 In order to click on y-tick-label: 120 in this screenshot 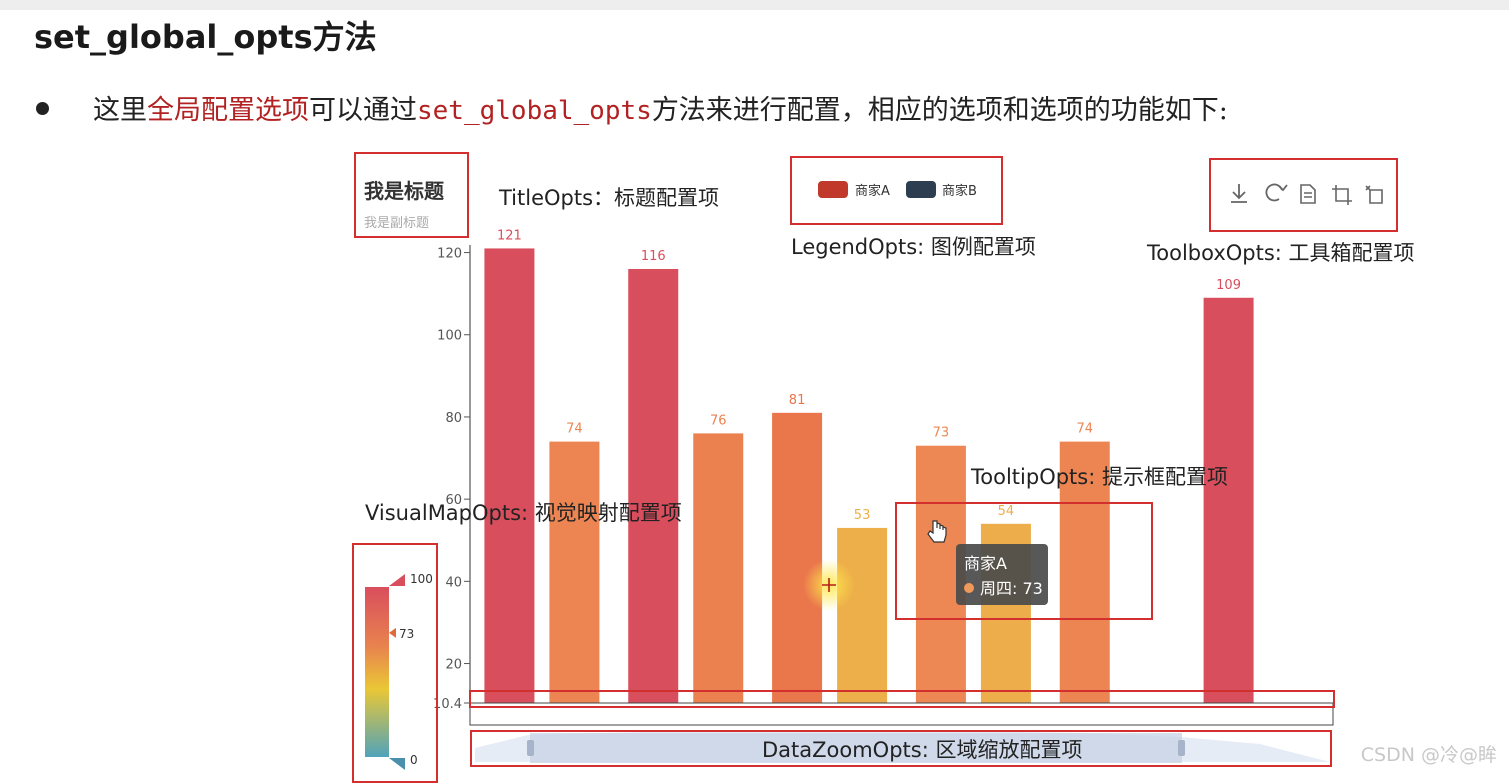, I will do `click(449, 254)`.